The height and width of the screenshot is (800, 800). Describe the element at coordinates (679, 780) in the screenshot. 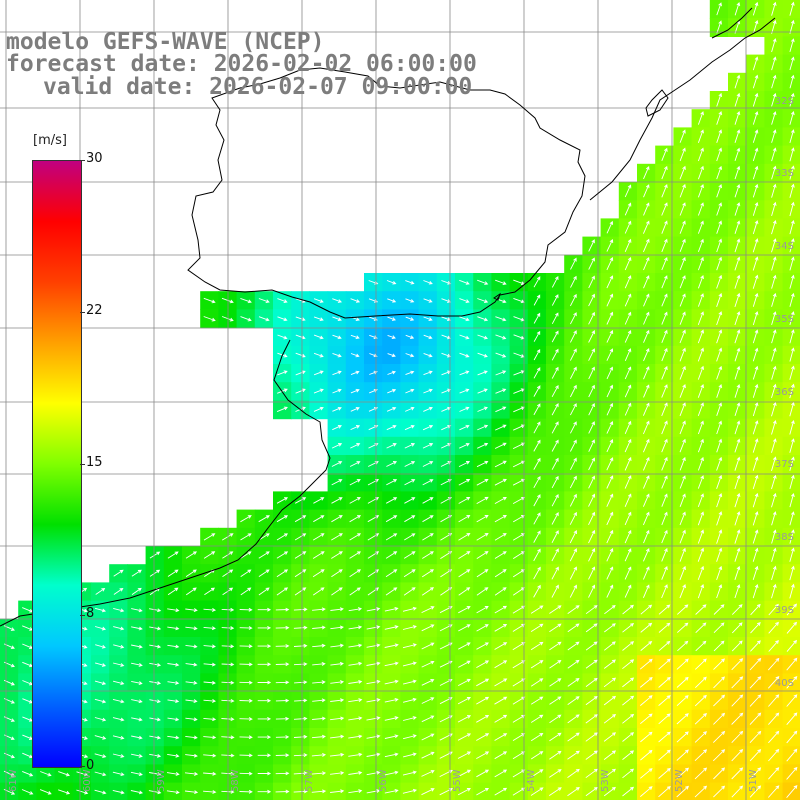

I see `longitude-label: 52W` at that location.